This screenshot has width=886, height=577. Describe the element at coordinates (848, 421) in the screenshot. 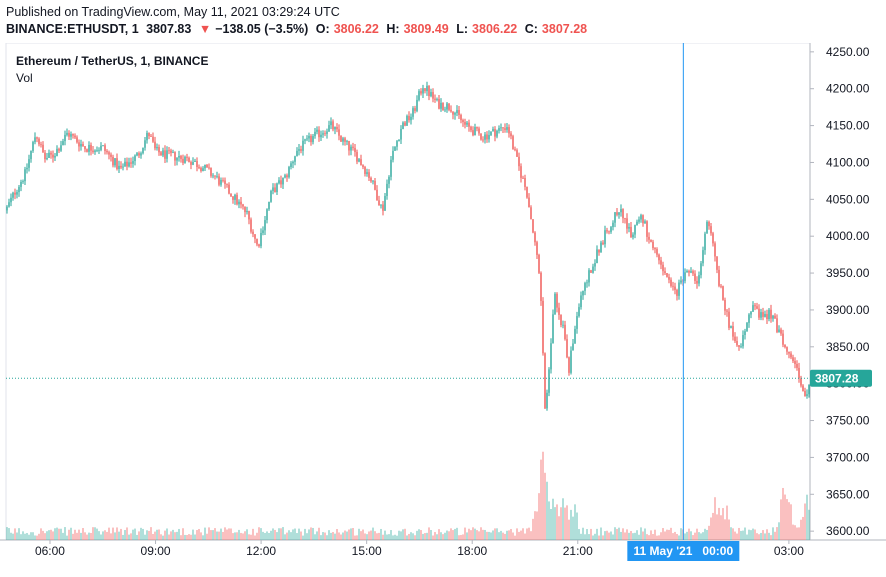

I see `price-tick-label: 3750.00` at that location.